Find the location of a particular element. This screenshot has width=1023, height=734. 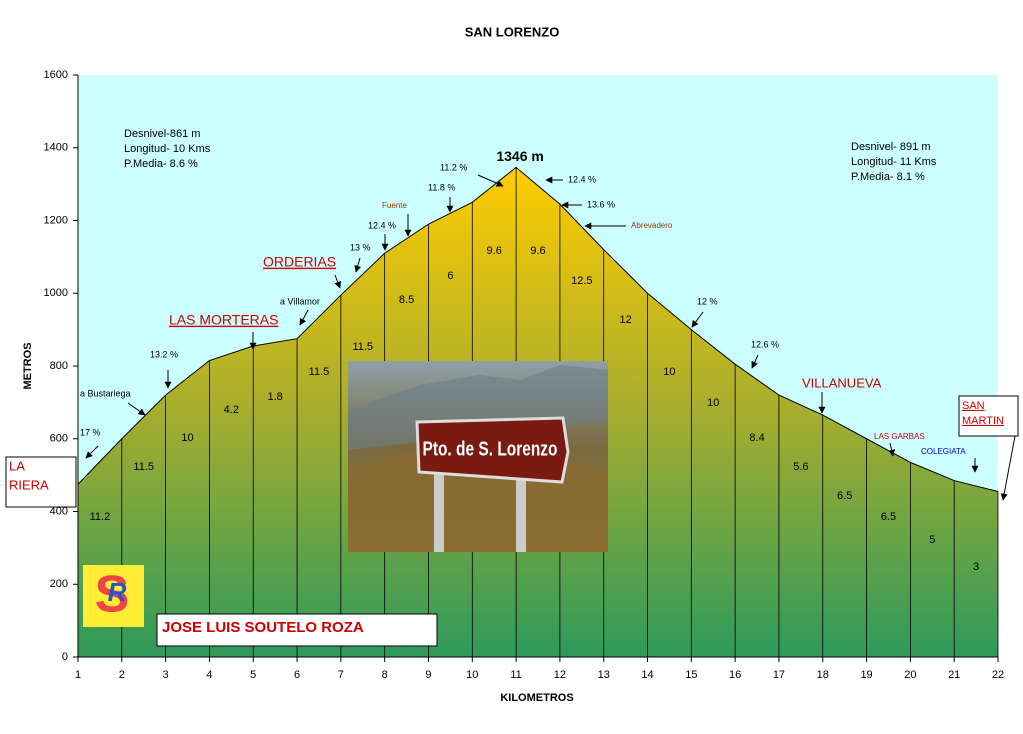

x-tick-label: 21 is located at coordinates (954, 675).